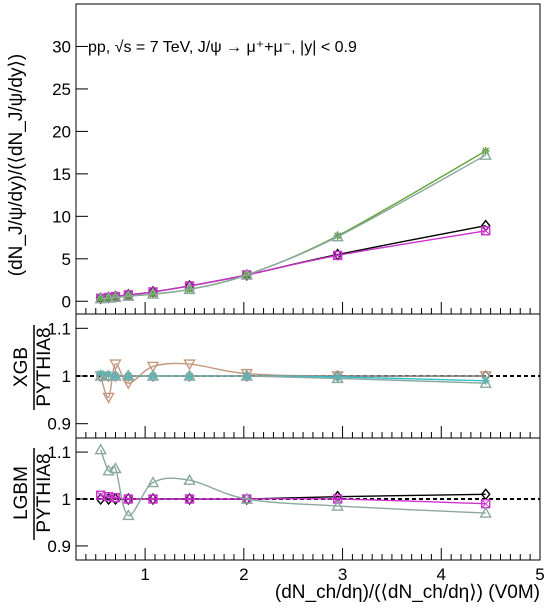 This screenshot has height=613, width=552. What do you see at coordinates (44, 492) in the screenshot?
I see `bottom-panel-y-label-denominator: PYTHIA8` at bounding box center [44, 492].